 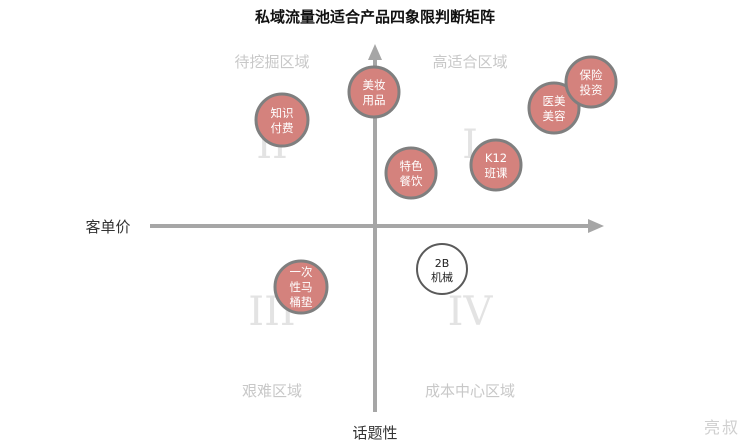 I want to click on bubble-canyin-line-2: 餐饮, so click(x=411, y=181).